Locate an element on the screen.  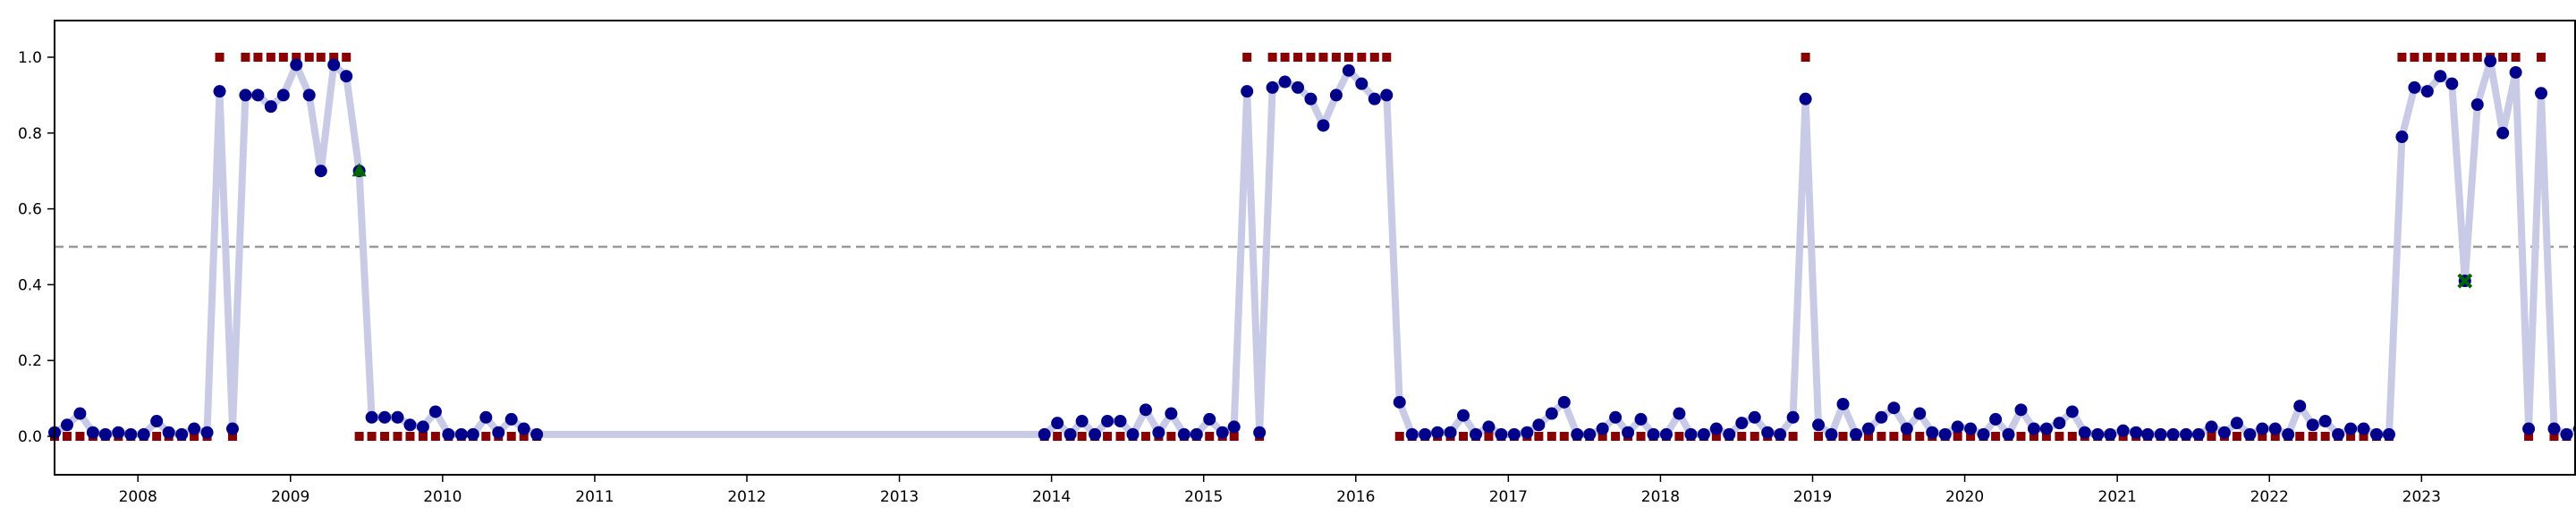
cross-stroke is located at coordinates (2465, 281).